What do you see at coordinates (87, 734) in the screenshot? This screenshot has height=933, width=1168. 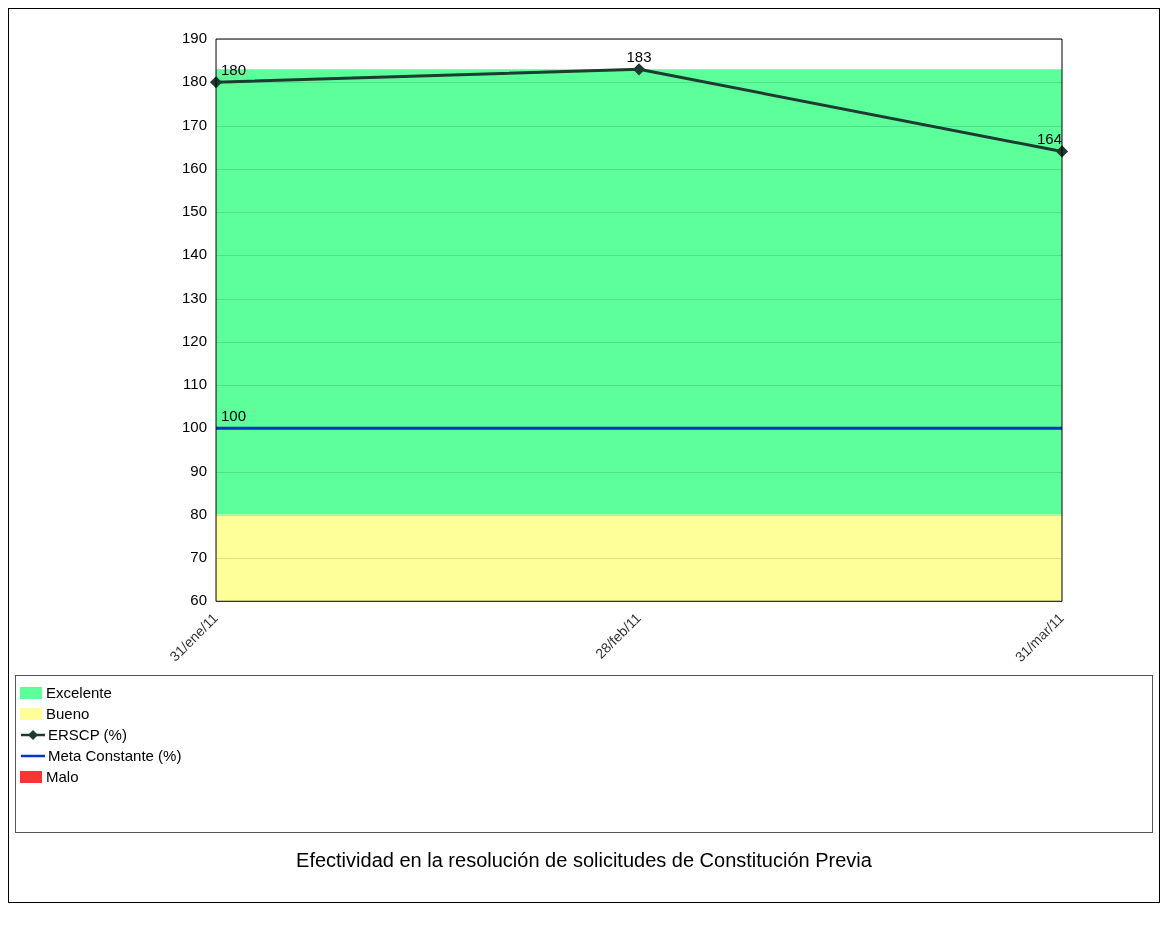 I see `legend-label: ERSCP (%)` at bounding box center [87, 734].